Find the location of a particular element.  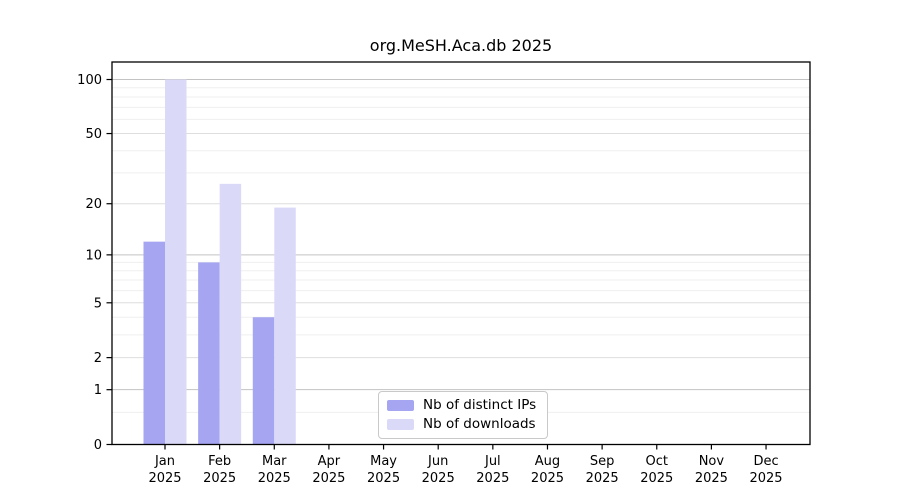

x-tick-label: Apr 2025 is located at coordinates (328, 470).